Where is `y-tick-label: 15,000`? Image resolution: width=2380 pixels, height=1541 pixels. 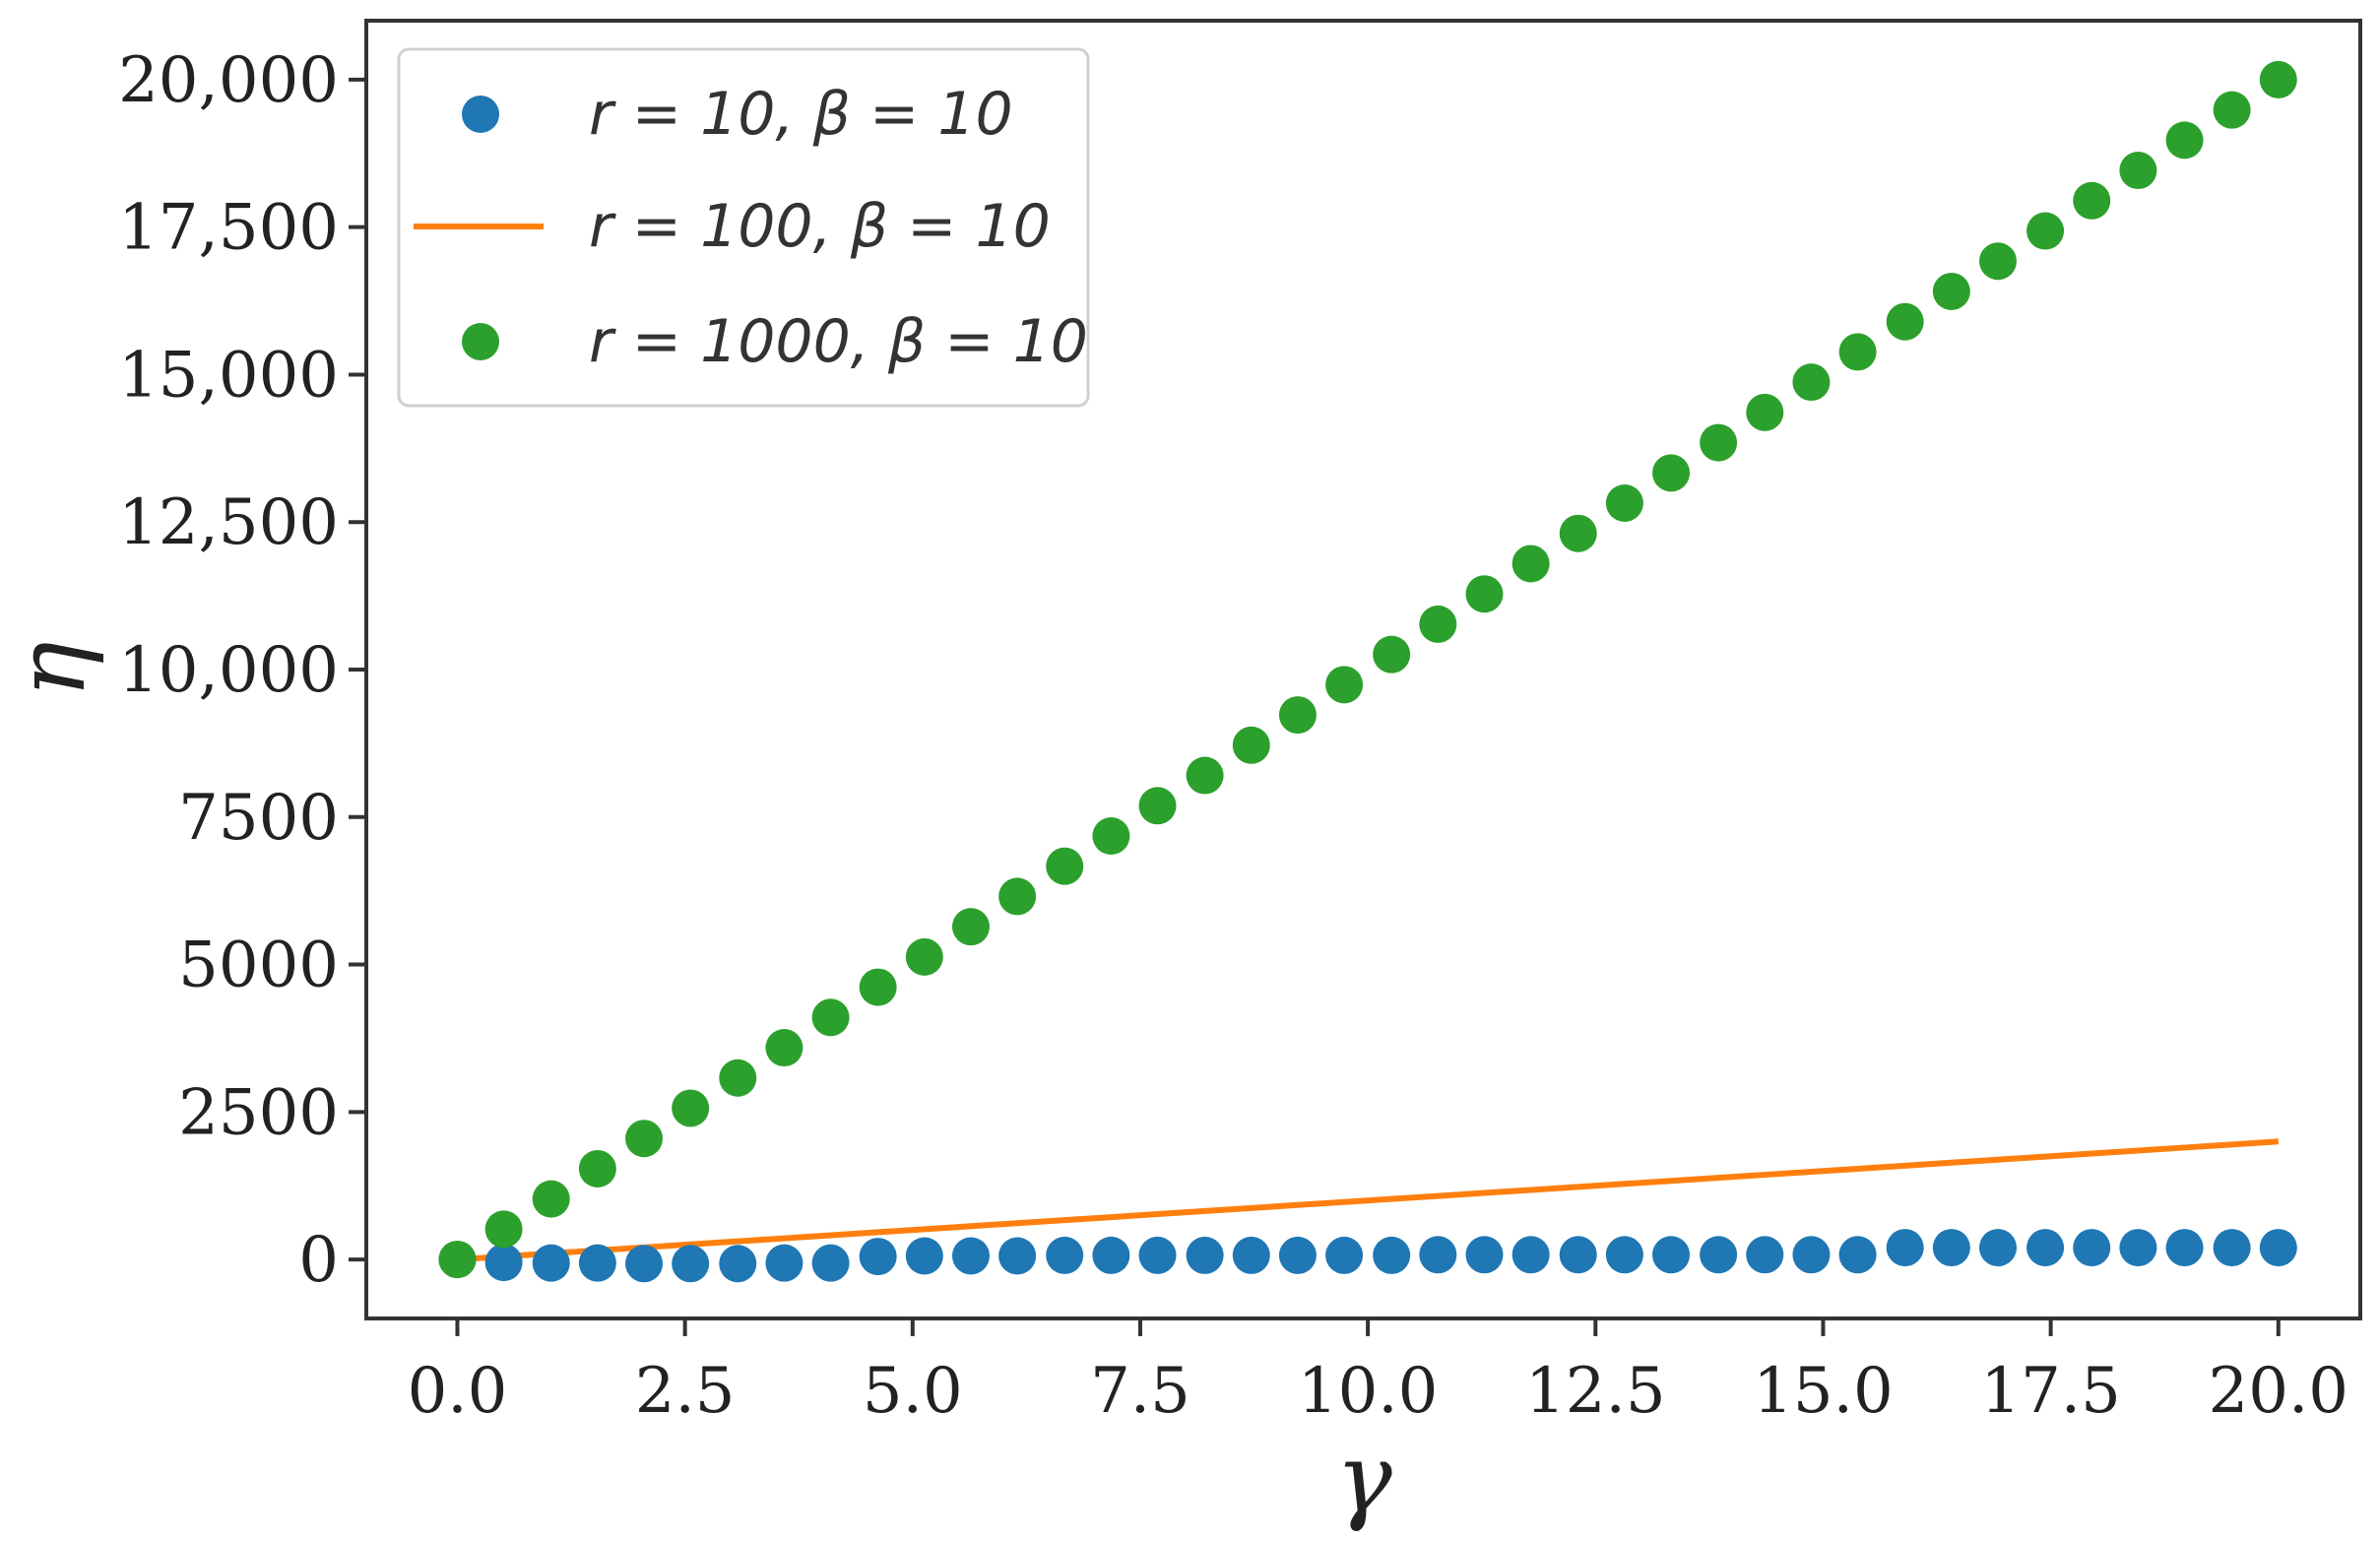
y-tick-label: 15,000 is located at coordinates (228, 375).